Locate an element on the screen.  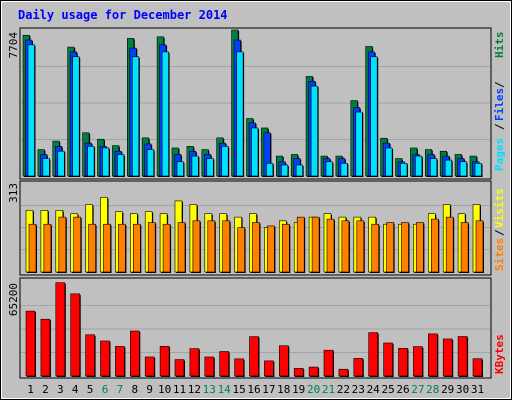
side-label-sep-1: / is located at coordinates (499, 126).